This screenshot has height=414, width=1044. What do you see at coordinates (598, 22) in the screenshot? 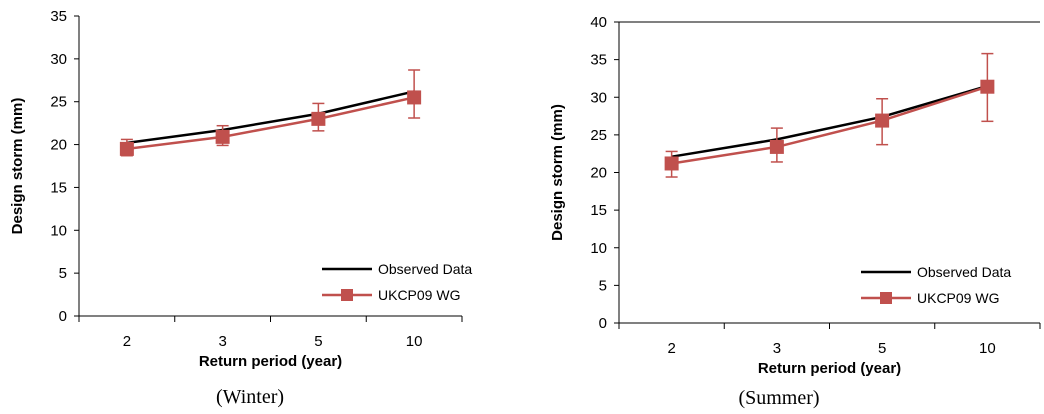
I see `y-tick-label: 40` at bounding box center [598, 22].